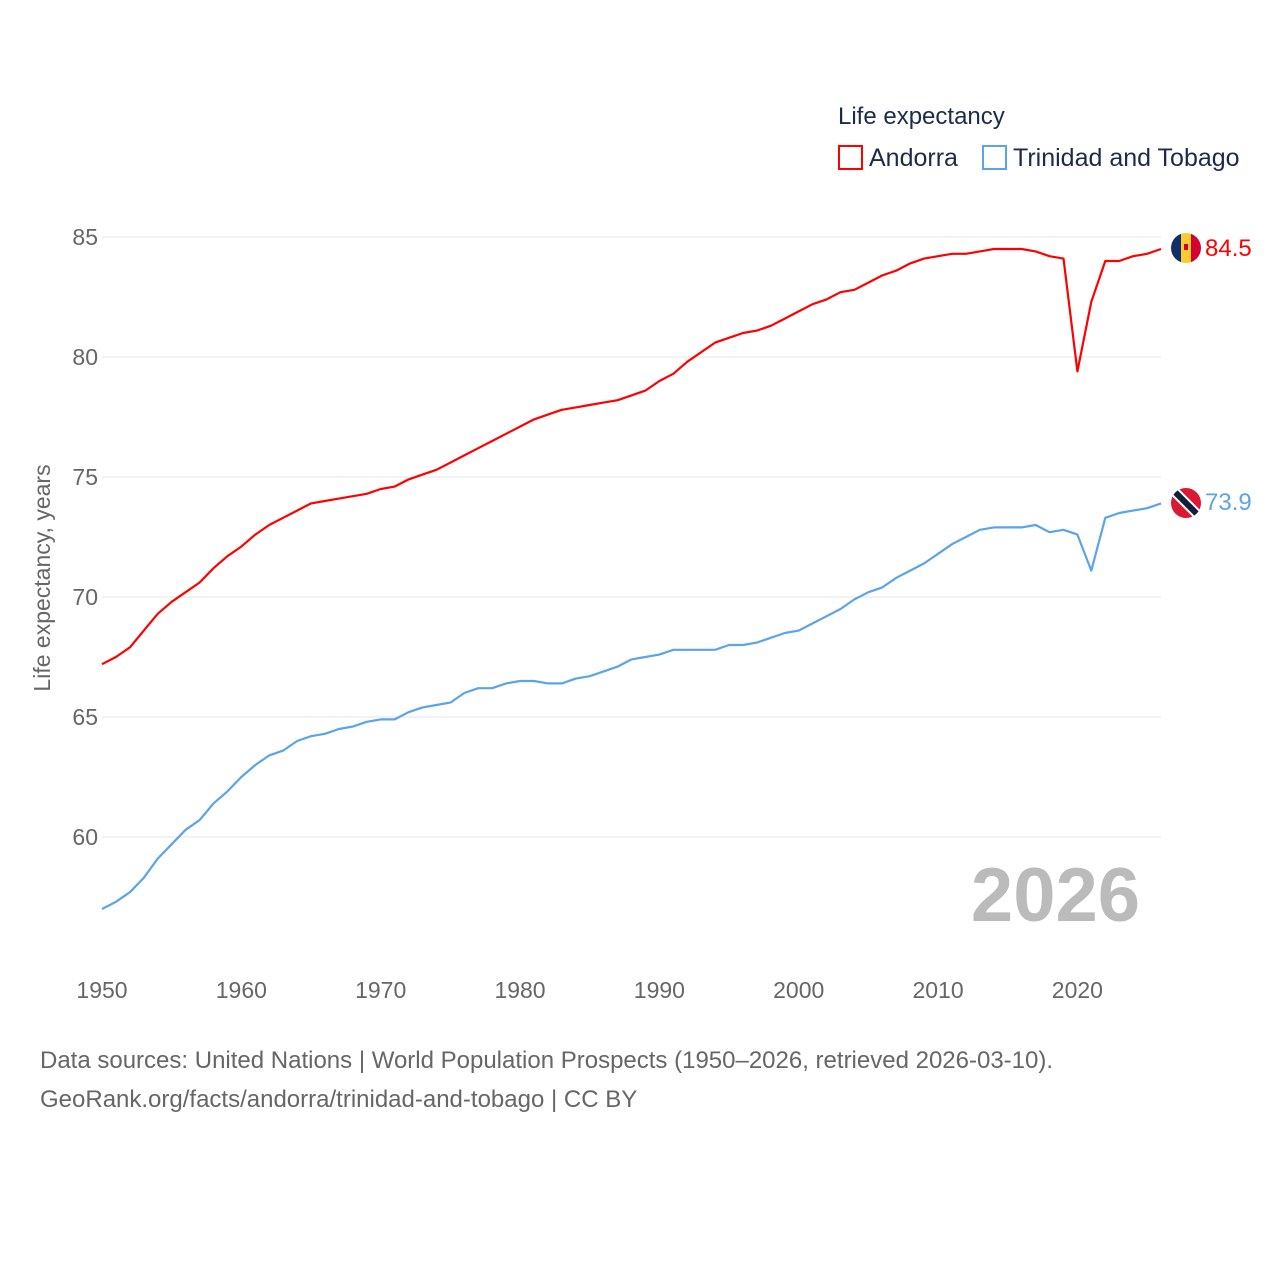 The height and width of the screenshot is (1280, 1280). I want to click on x-tick-label: 1990, so click(659, 990).